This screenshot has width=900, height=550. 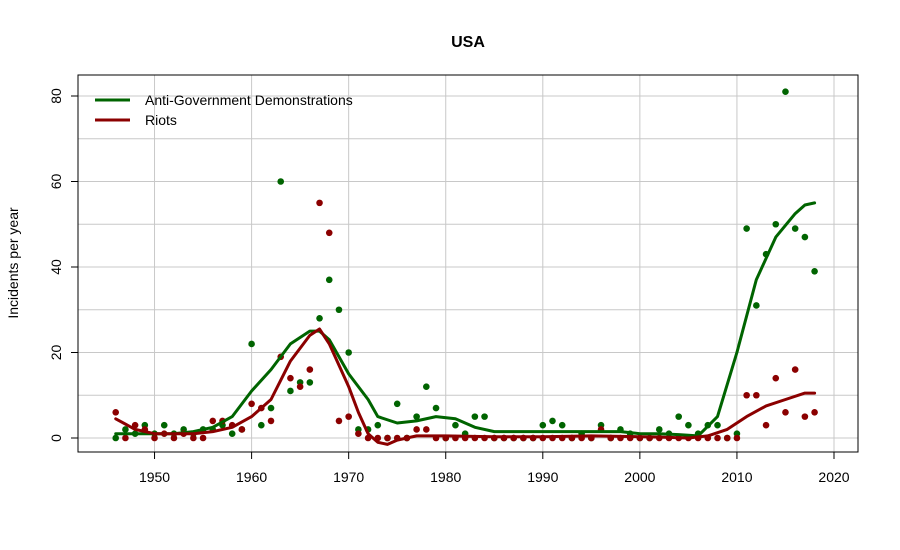 I want to click on x-tick-label: 2010, so click(x=736, y=477).